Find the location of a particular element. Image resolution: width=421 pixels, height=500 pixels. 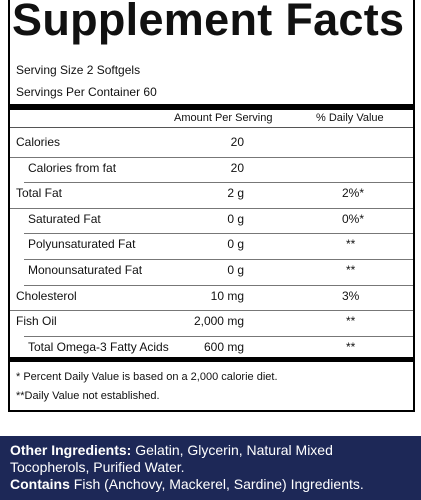

amount: 10 mg is located at coordinates (227, 295).